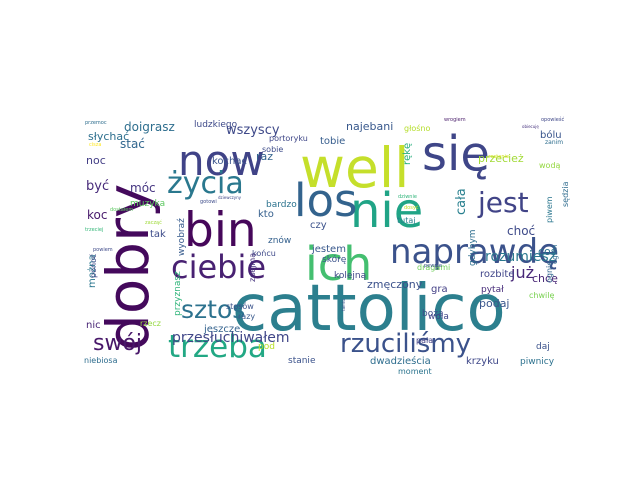 The height and width of the screenshot is (480, 640). I want to click on cloud-word: tobie, so click(332, 141).